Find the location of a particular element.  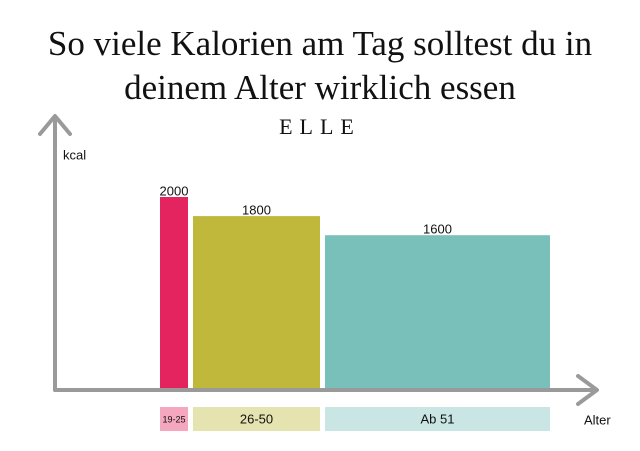

x-axis-label: Alter is located at coordinates (597, 419).